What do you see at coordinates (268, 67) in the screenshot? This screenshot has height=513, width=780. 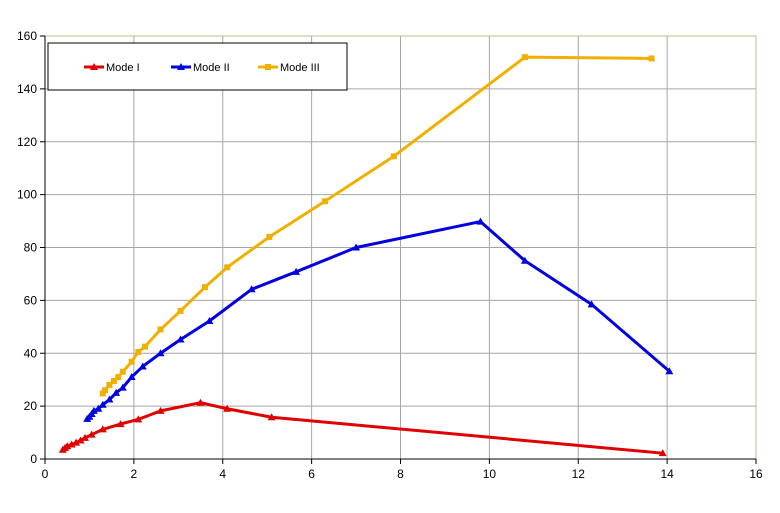 I see `legend-marker-mode-iii` at bounding box center [268, 67].